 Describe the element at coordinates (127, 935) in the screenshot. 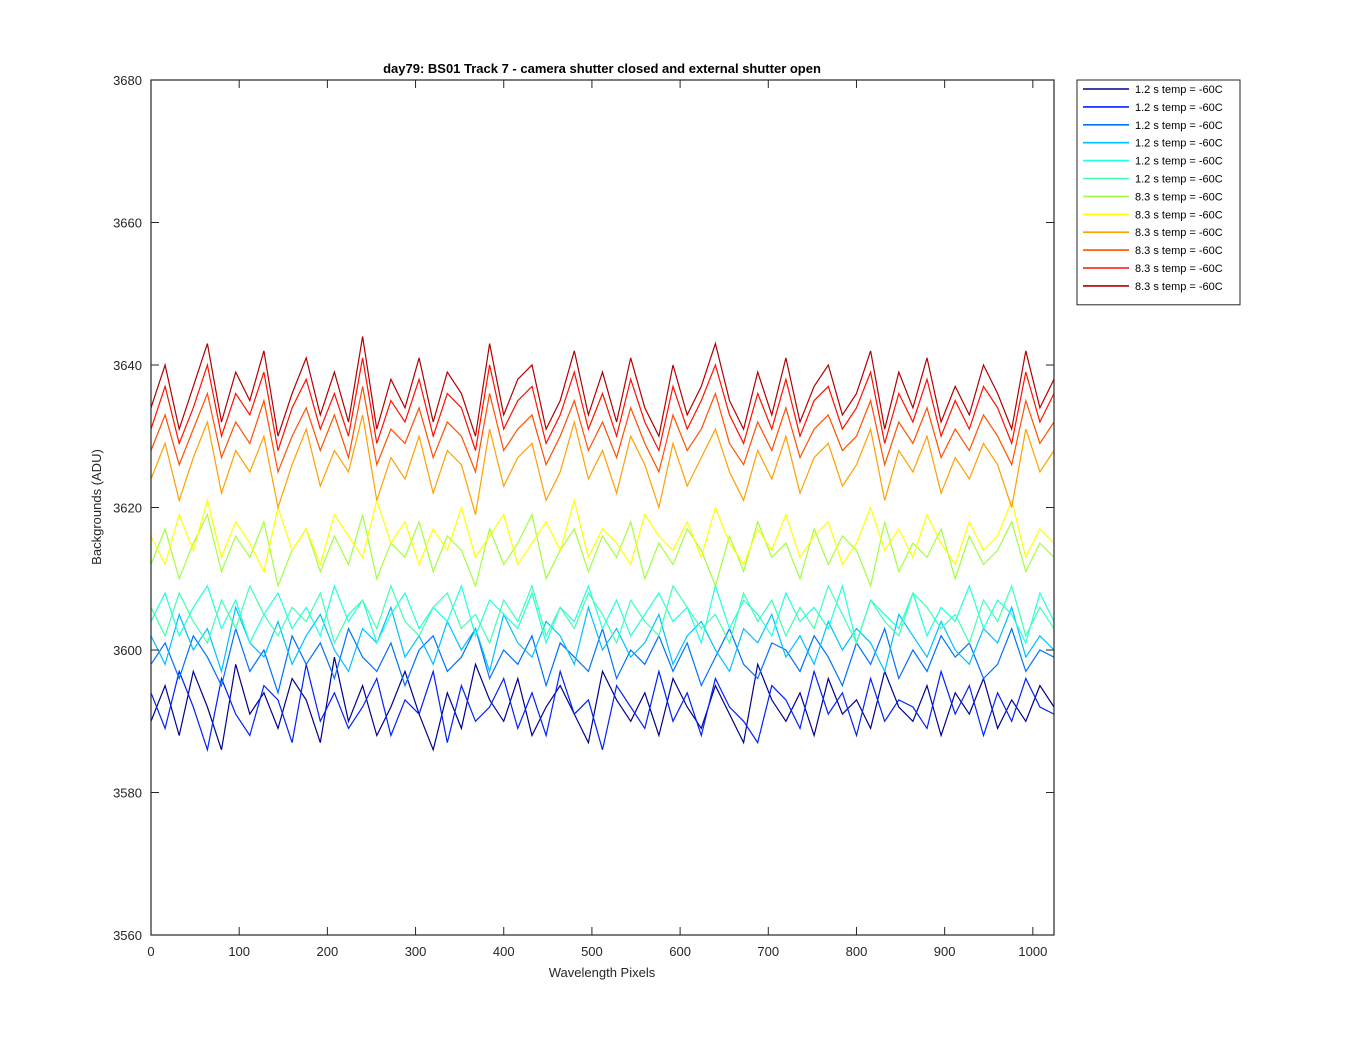

I see `y-tick-label: 3560` at that location.